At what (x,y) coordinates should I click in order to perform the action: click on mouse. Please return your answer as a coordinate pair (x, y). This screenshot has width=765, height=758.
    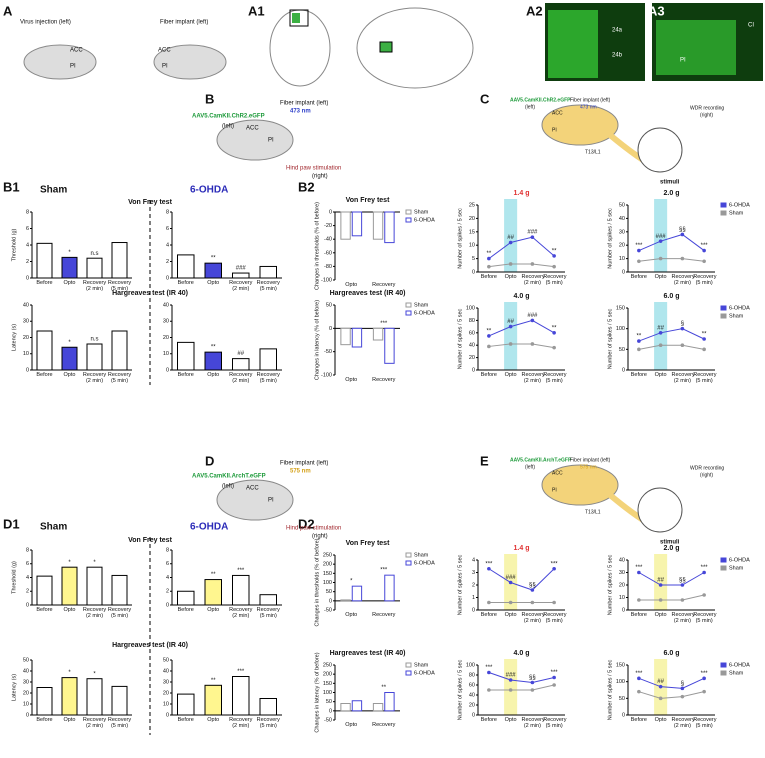
    Looking at the image, I should click on (60, 62).